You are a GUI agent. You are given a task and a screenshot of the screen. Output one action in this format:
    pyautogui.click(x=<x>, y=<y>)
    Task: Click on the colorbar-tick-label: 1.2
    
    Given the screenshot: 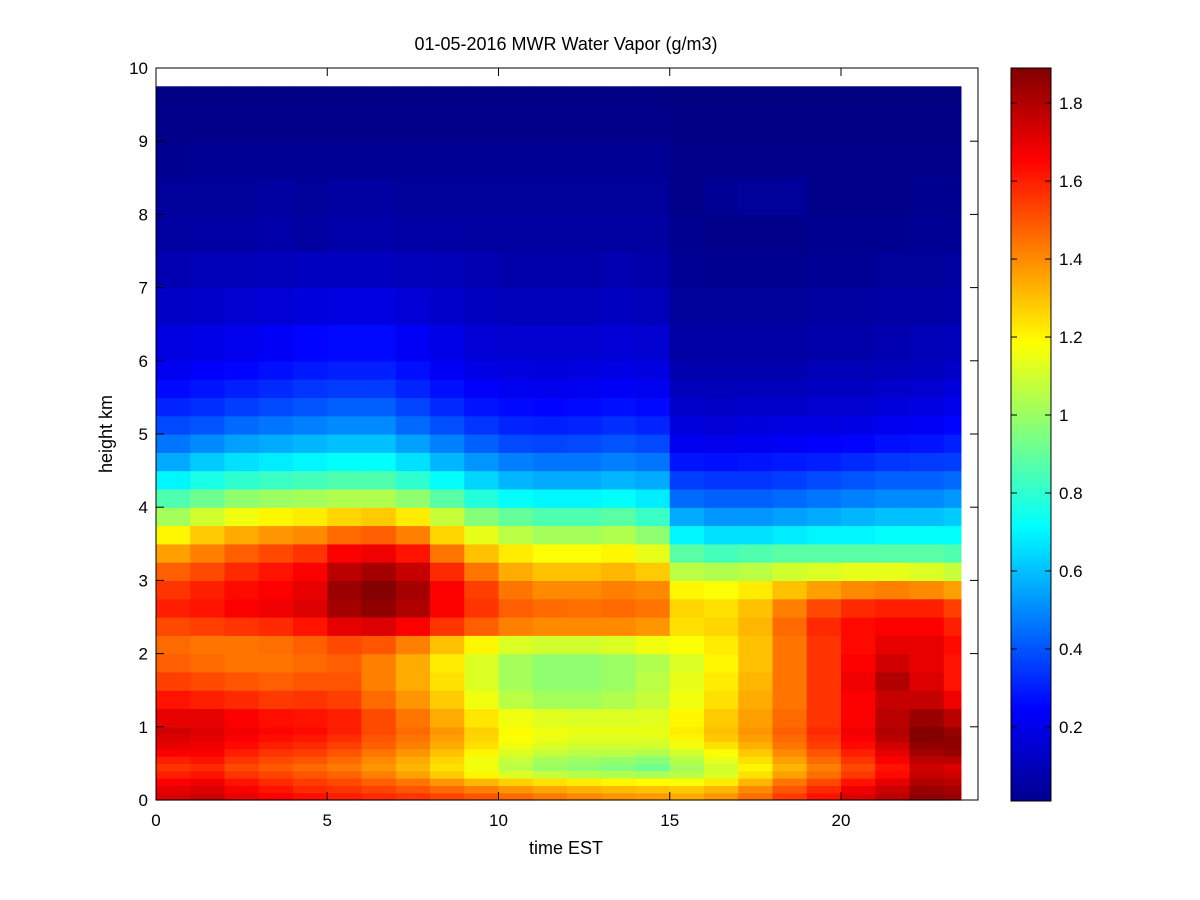 What is the action you would take?
    pyautogui.click(x=1071, y=337)
    